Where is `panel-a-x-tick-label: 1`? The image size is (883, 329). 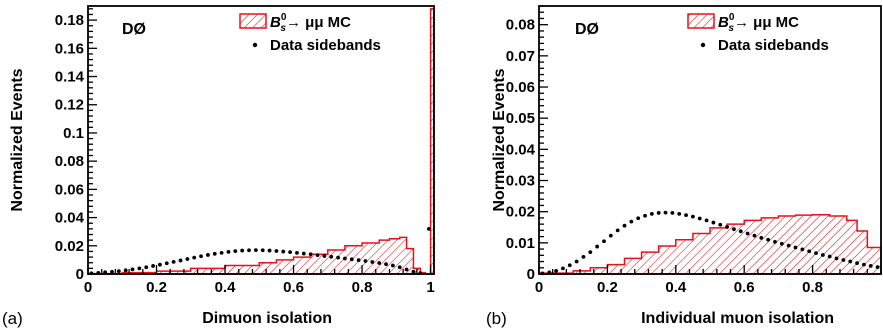 panel-a-x-tick-label: 1 is located at coordinates (430, 287).